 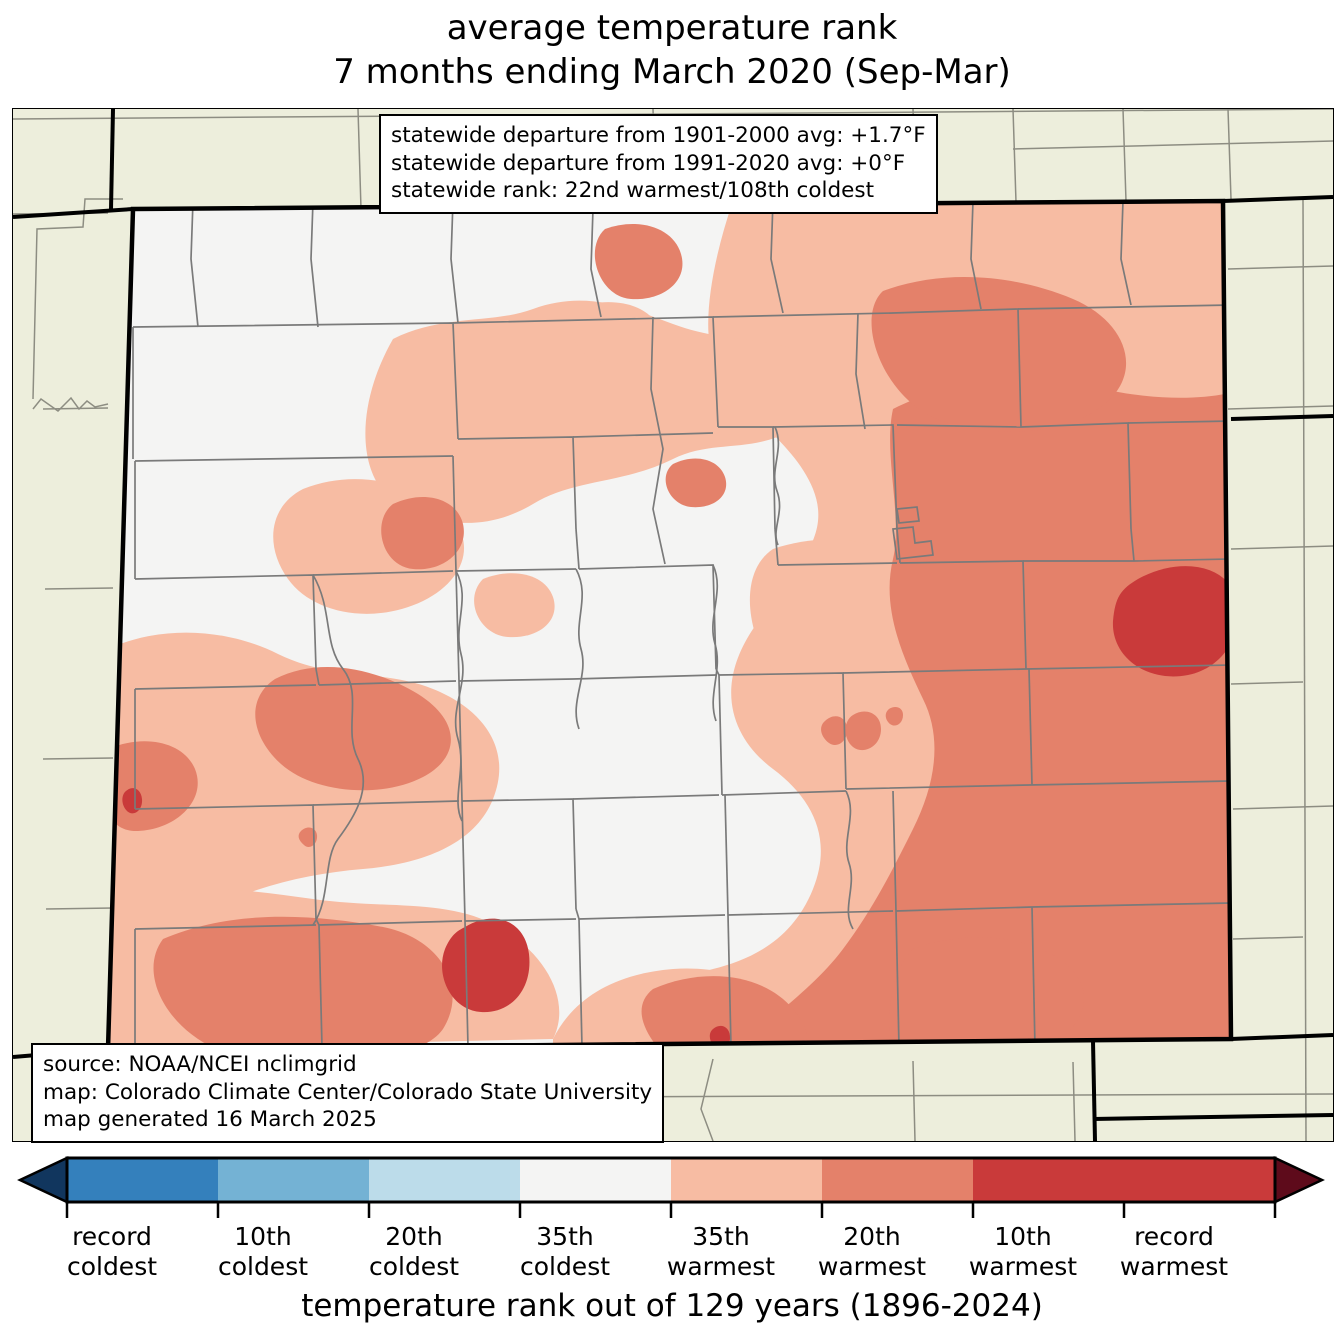 What do you see at coordinates (210, 1119) in the screenshot?
I see `source-line-3: map generated 16 March 2025` at bounding box center [210, 1119].